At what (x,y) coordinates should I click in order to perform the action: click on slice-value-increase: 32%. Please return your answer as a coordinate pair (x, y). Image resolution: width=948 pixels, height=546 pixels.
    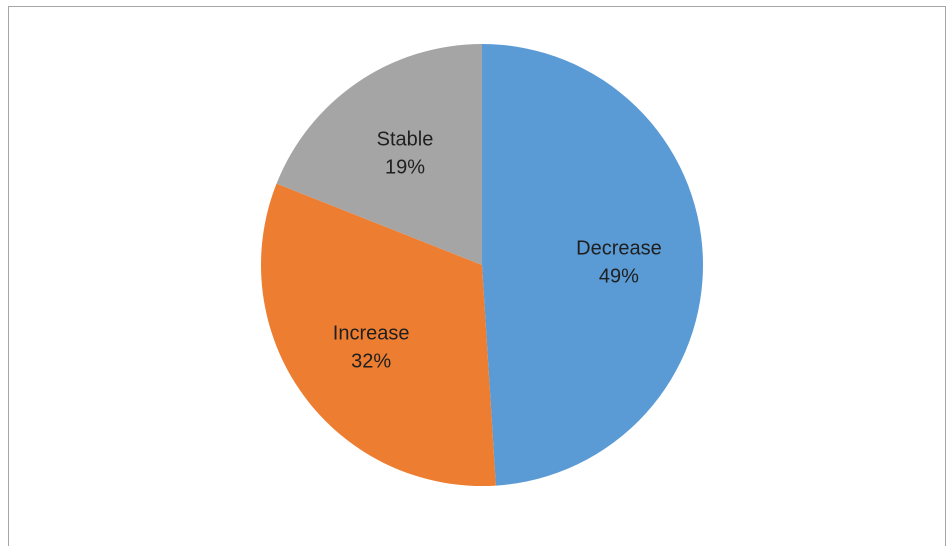
    Looking at the image, I should click on (371, 362).